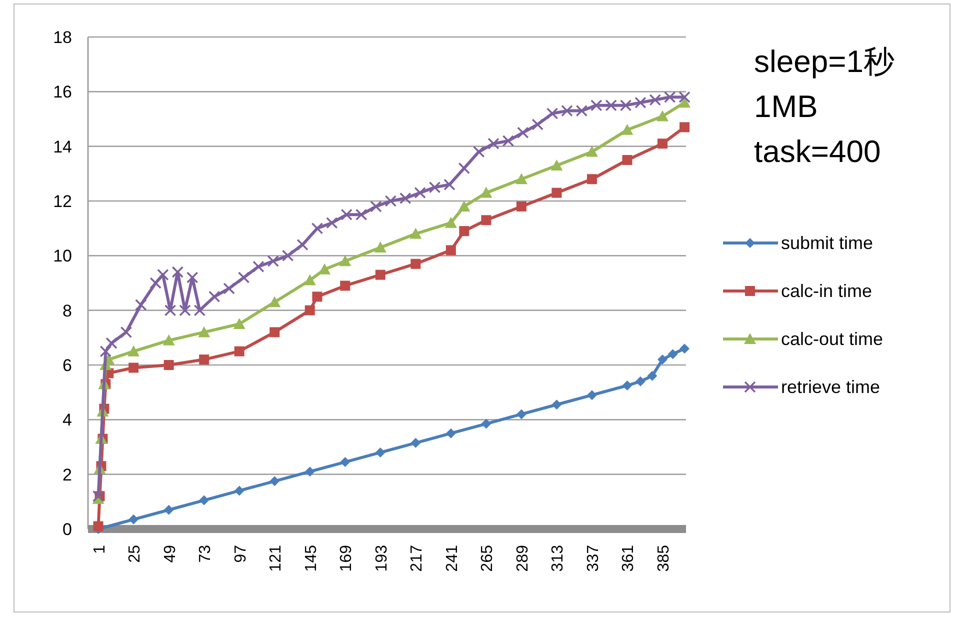 The image size is (963, 619). I want to click on x-tick-label: 337, so click(593, 558).